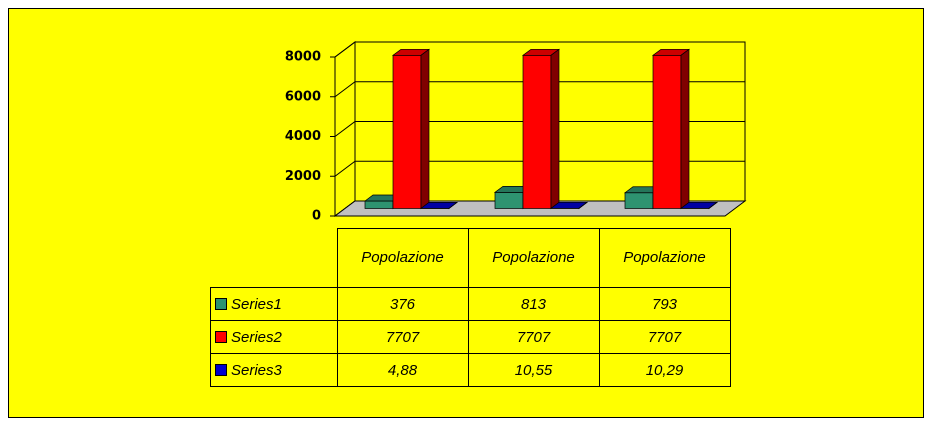  Describe the element at coordinates (303, 136) in the screenshot. I see `y-tick-label: 4000` at that location.